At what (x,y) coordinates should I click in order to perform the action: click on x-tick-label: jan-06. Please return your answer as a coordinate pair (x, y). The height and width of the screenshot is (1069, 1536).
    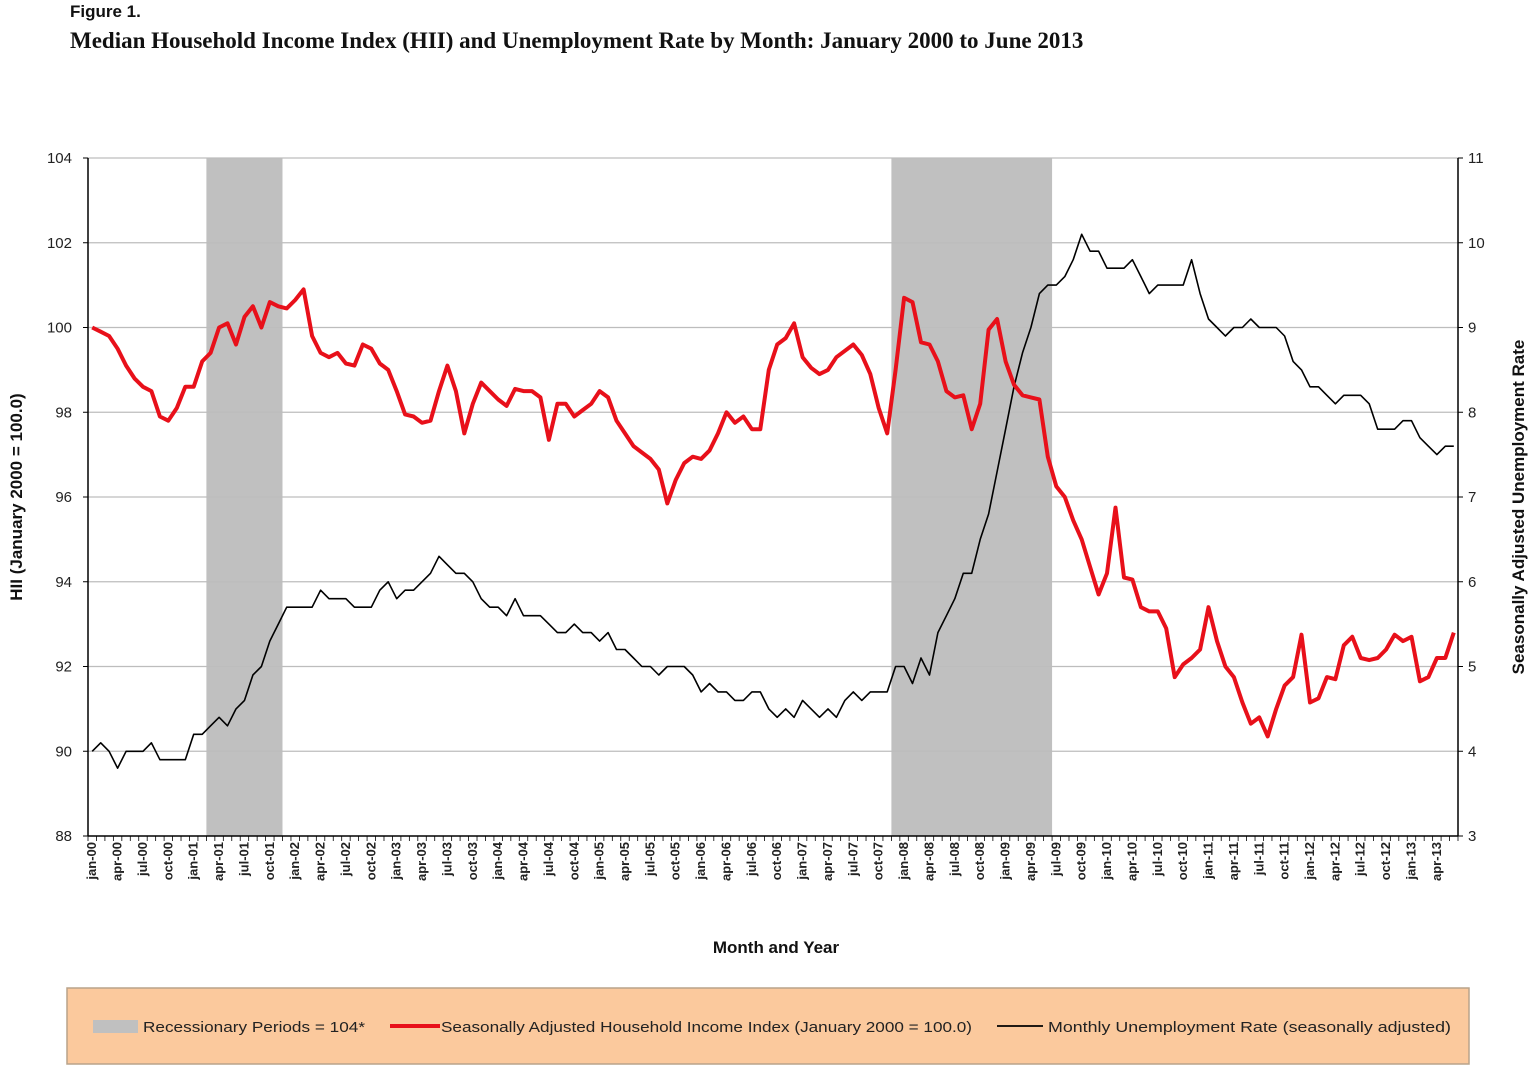
    Looking at the image, I should click on (700, 861).